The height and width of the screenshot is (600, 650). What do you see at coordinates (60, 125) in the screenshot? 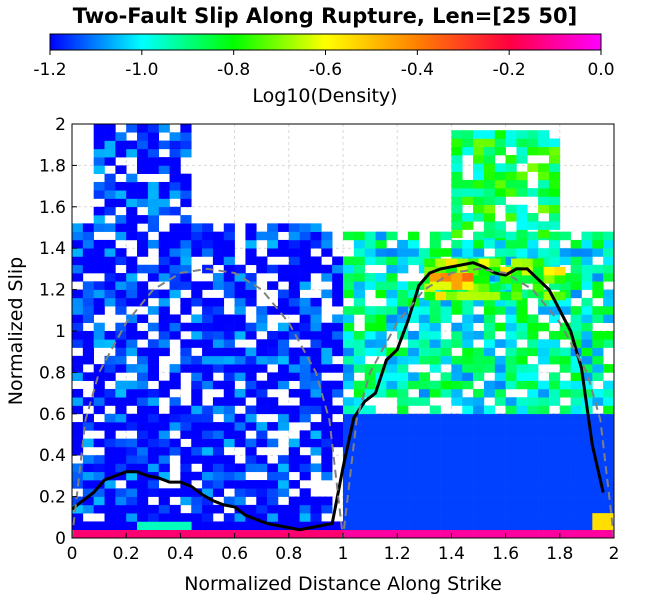
I see `y-tick-label: 2` at bounding box center [60, 125].